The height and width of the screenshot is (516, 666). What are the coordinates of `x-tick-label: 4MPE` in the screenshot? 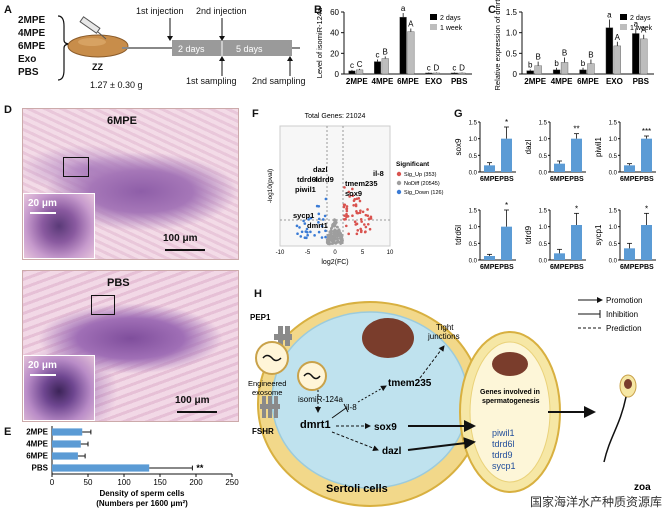 It's located at (383, 81).